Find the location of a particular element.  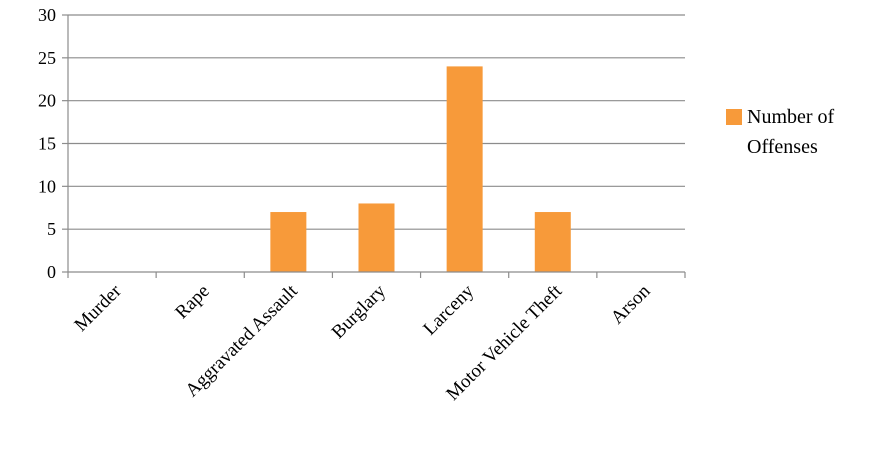

legend-label-line-2: Offenses is located at coordinates (782, 147).